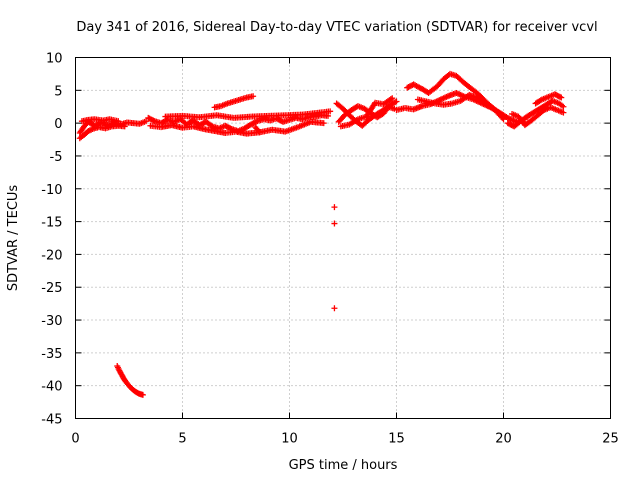 Image resolution: width=640 pixels, height=480 pixels. I want to click on series-arc-16-20h-b, so click(460, 107).